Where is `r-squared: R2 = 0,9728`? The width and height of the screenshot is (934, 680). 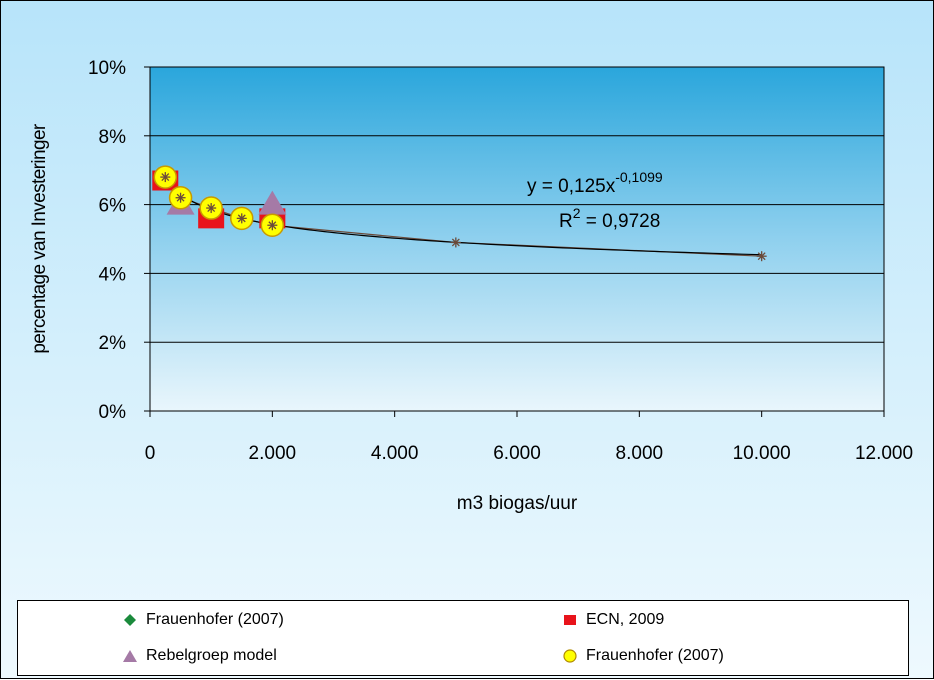
r-squared: R2 = 0,9728 is located at coordinates (609, 218).